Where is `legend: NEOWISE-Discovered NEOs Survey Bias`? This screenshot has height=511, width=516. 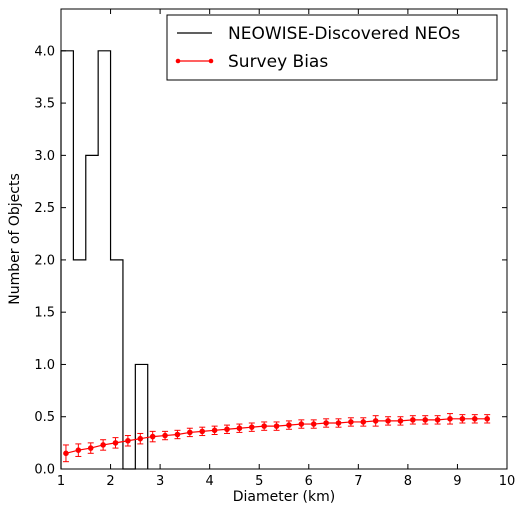 legend: NEOWISE-Discovered NEOs Survey Bias is located at coordinates (332, 47).